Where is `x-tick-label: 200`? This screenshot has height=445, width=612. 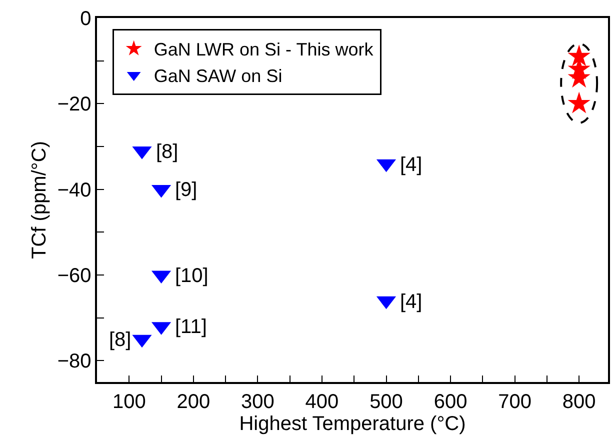
x-tick-label: 200 is located at coordinates (193, 401).